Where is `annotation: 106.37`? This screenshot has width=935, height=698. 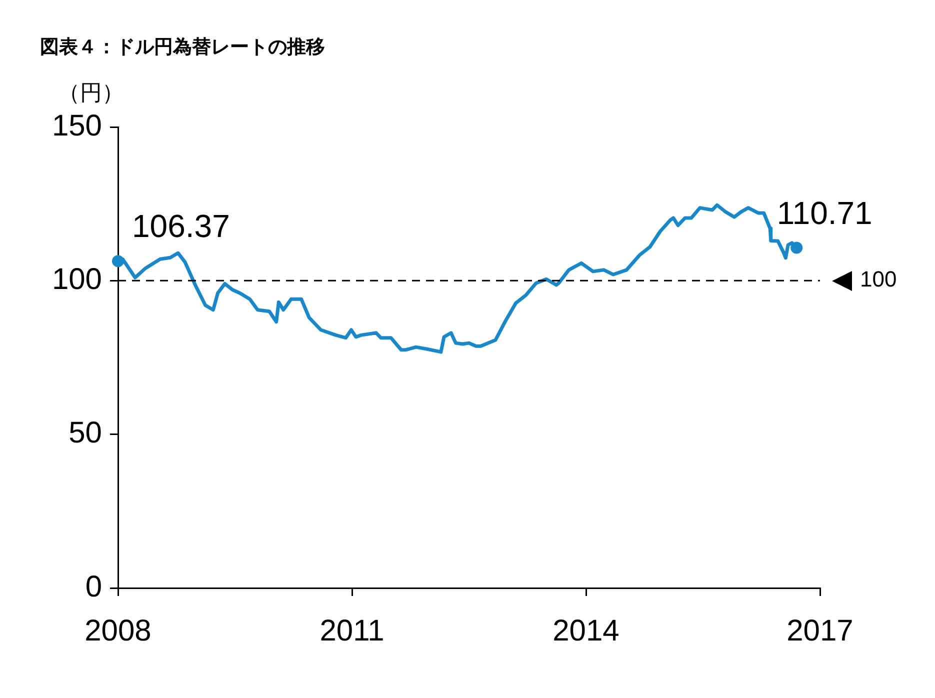 annotation: 106.37 is located at coordinates (181, 226).